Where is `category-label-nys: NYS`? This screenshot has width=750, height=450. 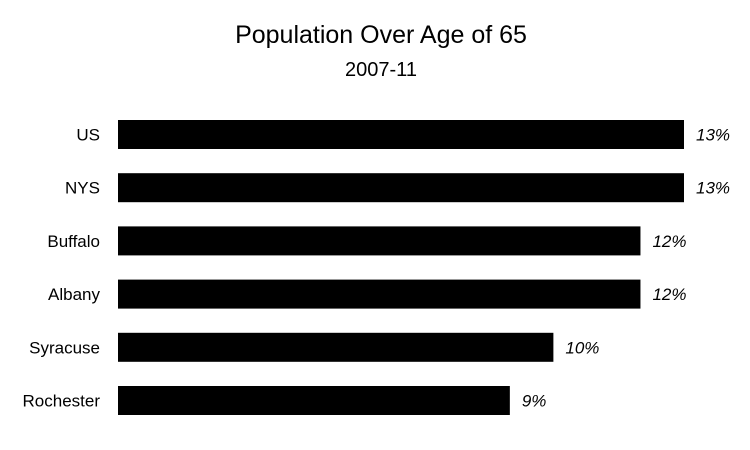
category-label-nys: NYS is located at coordinates (82, 188).